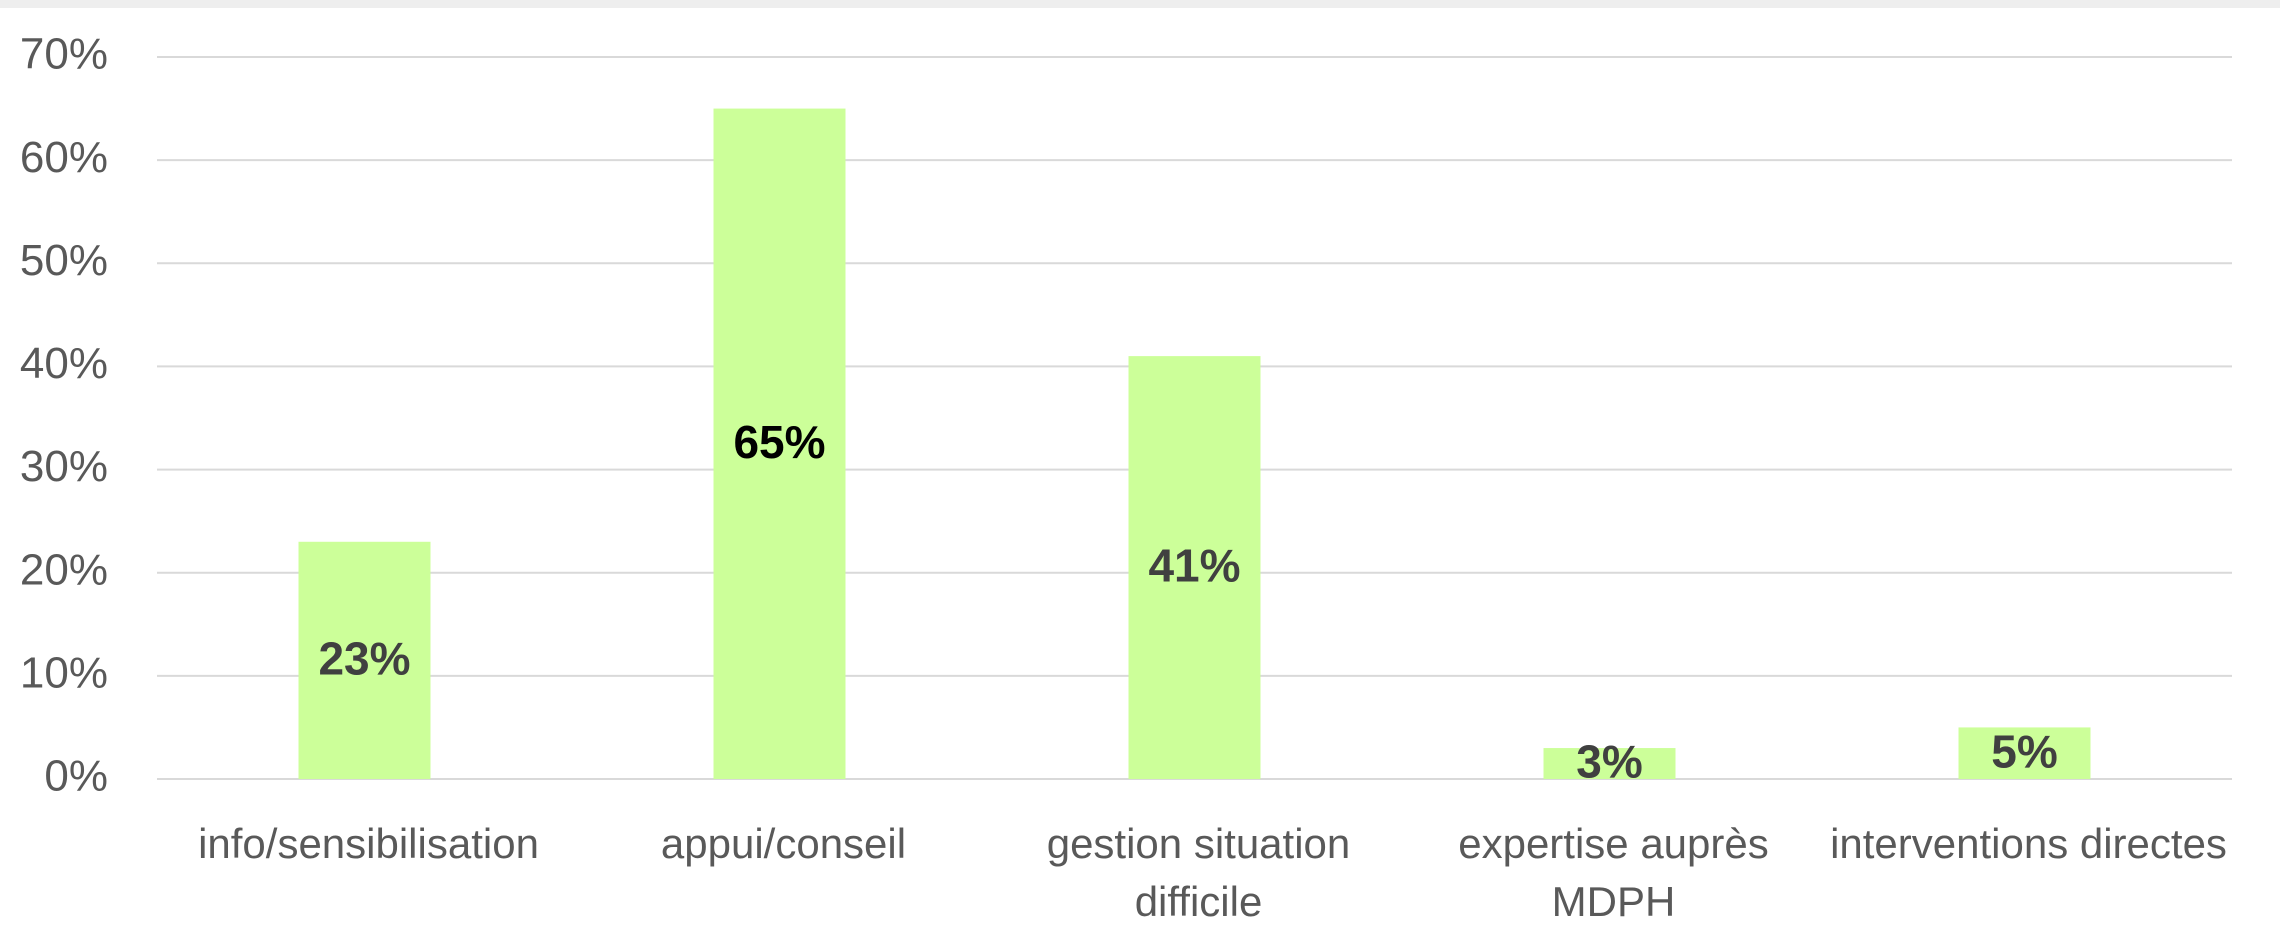 This screenshot has width=2280, height=933. I want to click on data-label: 41%, so click(1194, 566).